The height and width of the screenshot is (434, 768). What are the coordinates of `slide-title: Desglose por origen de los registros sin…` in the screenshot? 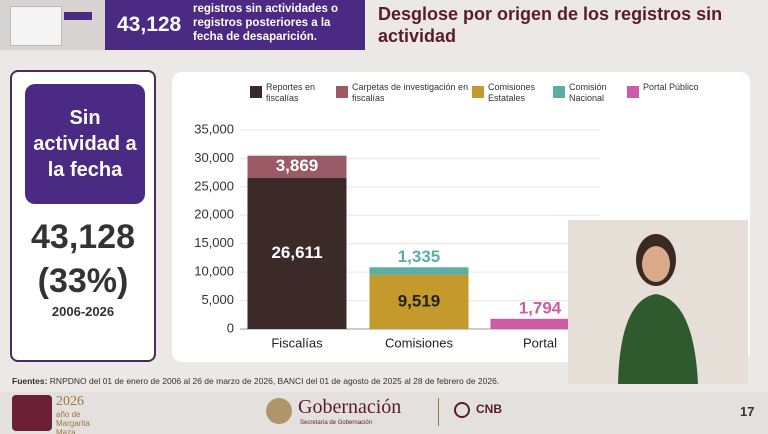 It's located at (550, 25).